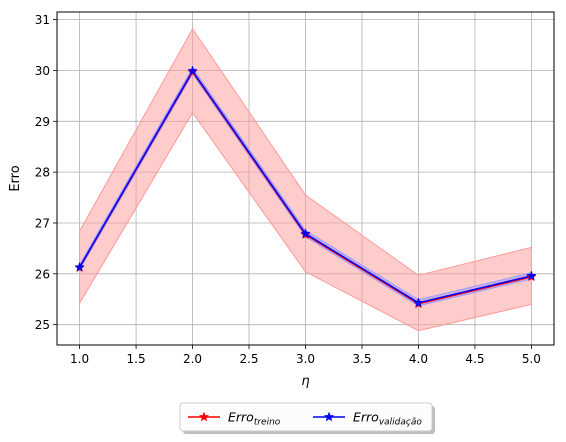 This screenshot has width=566, height=442. Describe the element at coordinates (401, 423) in the screenshot. I see `legend-label-subscript: validação` at that location.